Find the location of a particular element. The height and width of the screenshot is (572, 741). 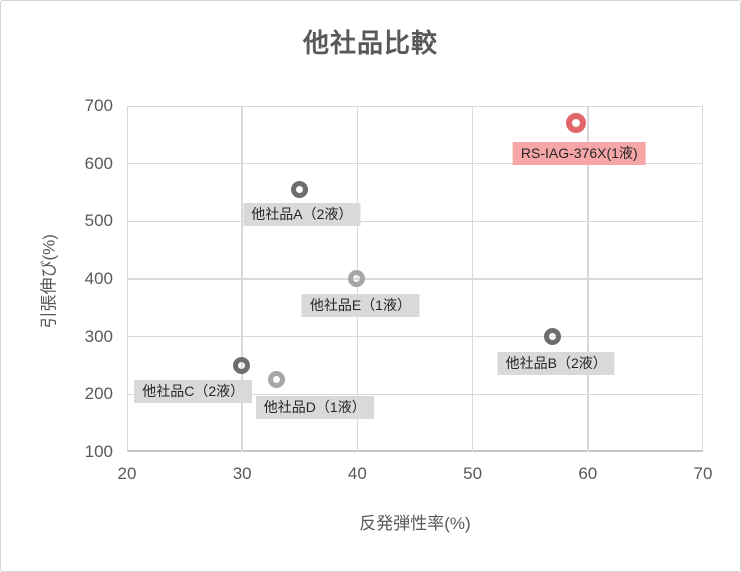

x-tick-label: 40 is located at coordinates (357, 473).